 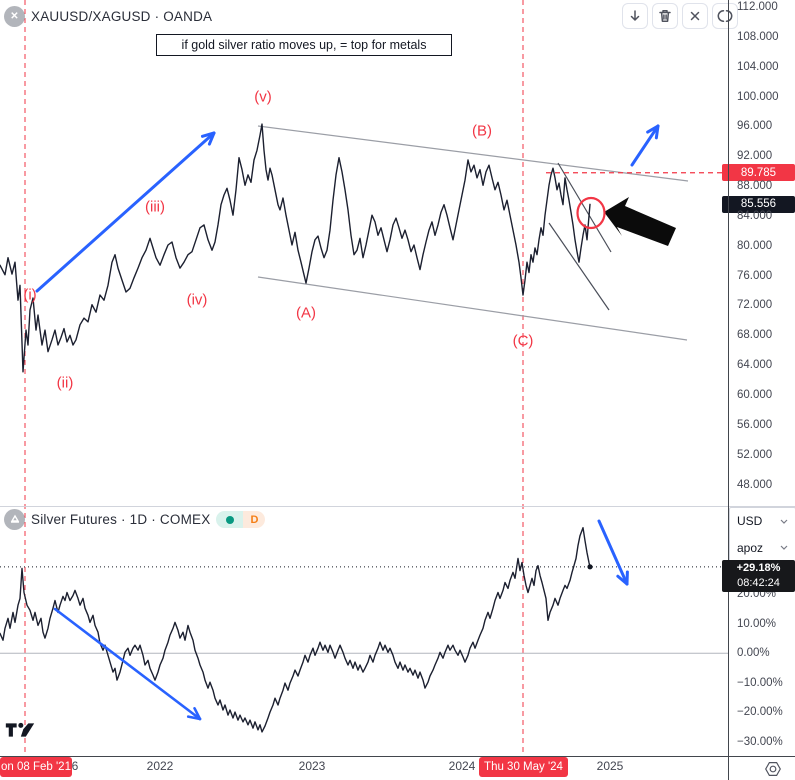 I want to click on price-tick-label: 100.000, so click(x=758, y=96).